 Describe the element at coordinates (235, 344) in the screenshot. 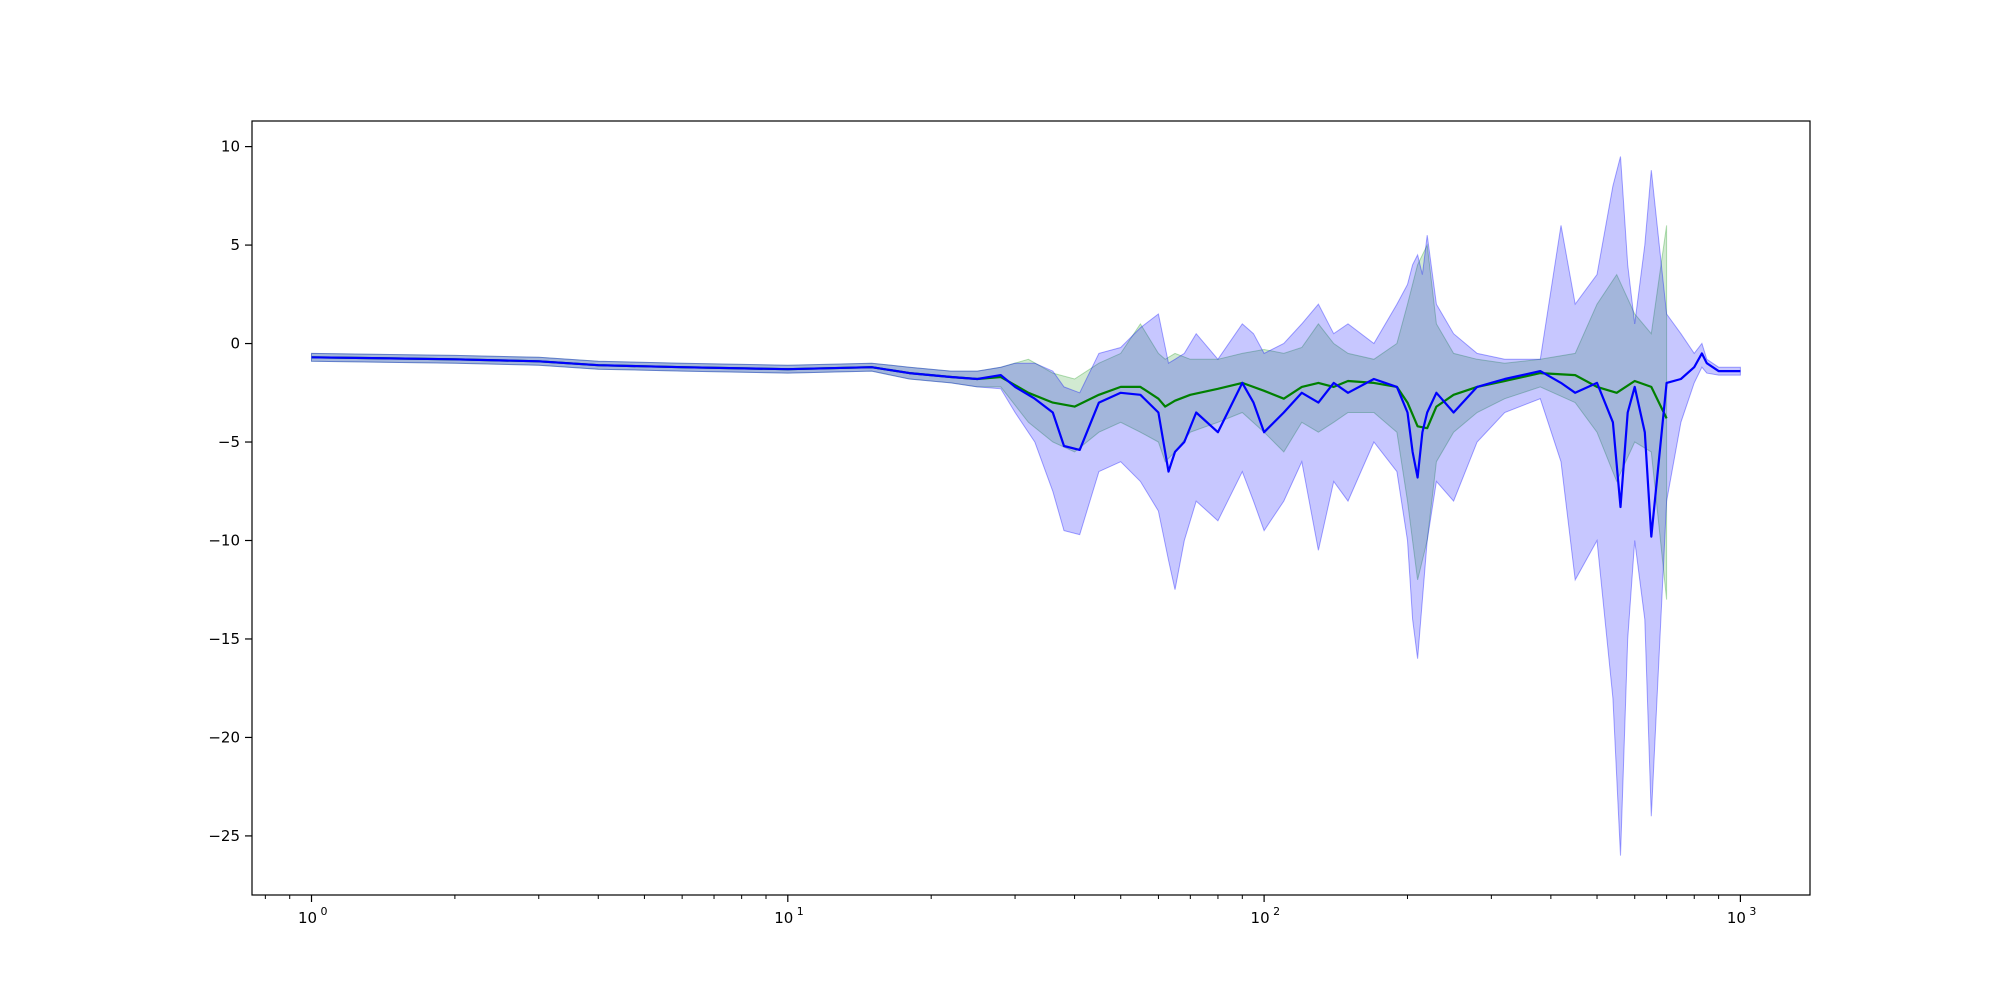

I see `y-tick-label: 0` at that location.